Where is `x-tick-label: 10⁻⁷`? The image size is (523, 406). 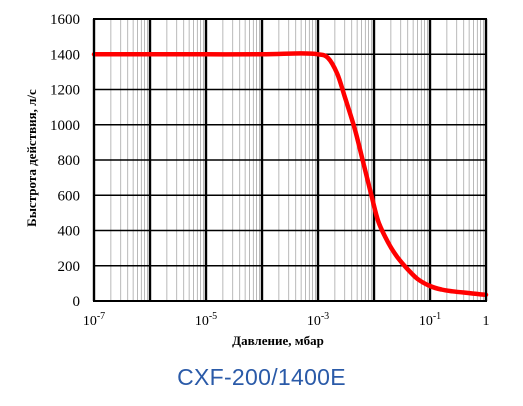
x-tick-label: 10⁻⁷ is located at coordinates (94, 320).